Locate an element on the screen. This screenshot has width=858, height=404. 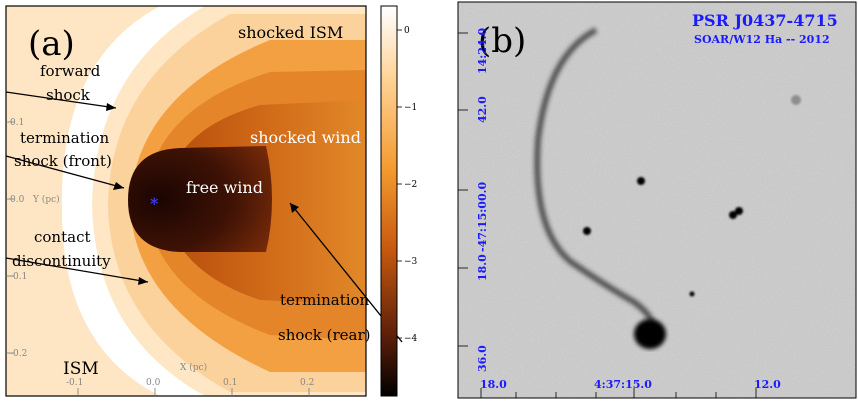
ra-tick-label: 4:37:15.0 is located at coordinates (623, 384).